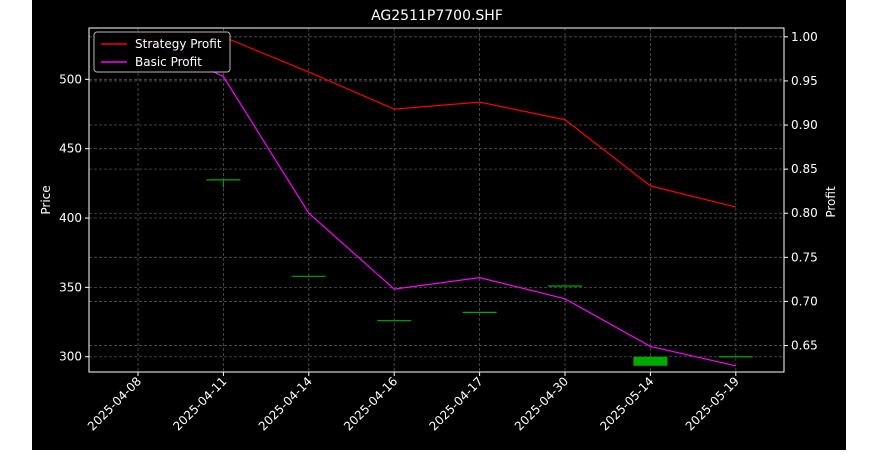 This screenshot has height=454, width=878. Describe the element at coordinates (804, 81) in the screenshot. I see `y-right-tick-label: 0.95` at that location.